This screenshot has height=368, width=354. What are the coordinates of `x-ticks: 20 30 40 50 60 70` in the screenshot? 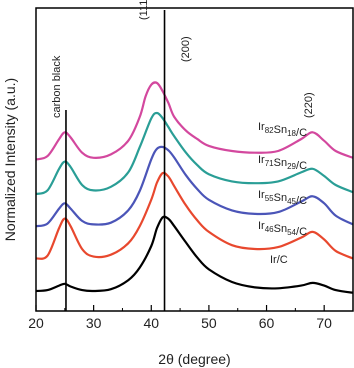 It's located at (180, 318).